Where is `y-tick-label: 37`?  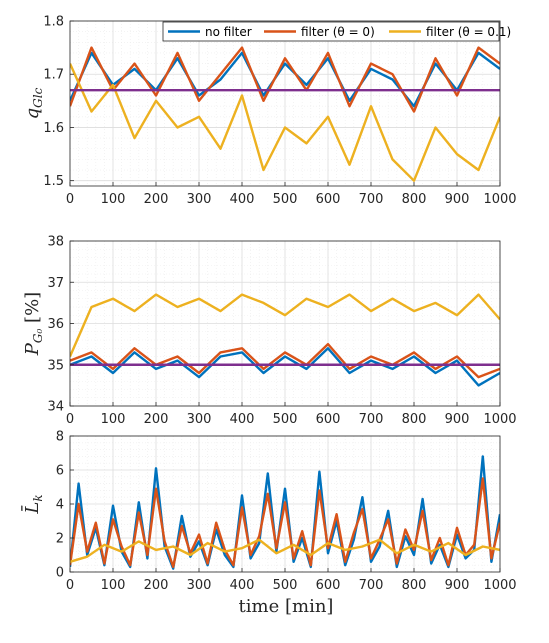
y-tick-label: 37 is located at coordinates (55, 283).